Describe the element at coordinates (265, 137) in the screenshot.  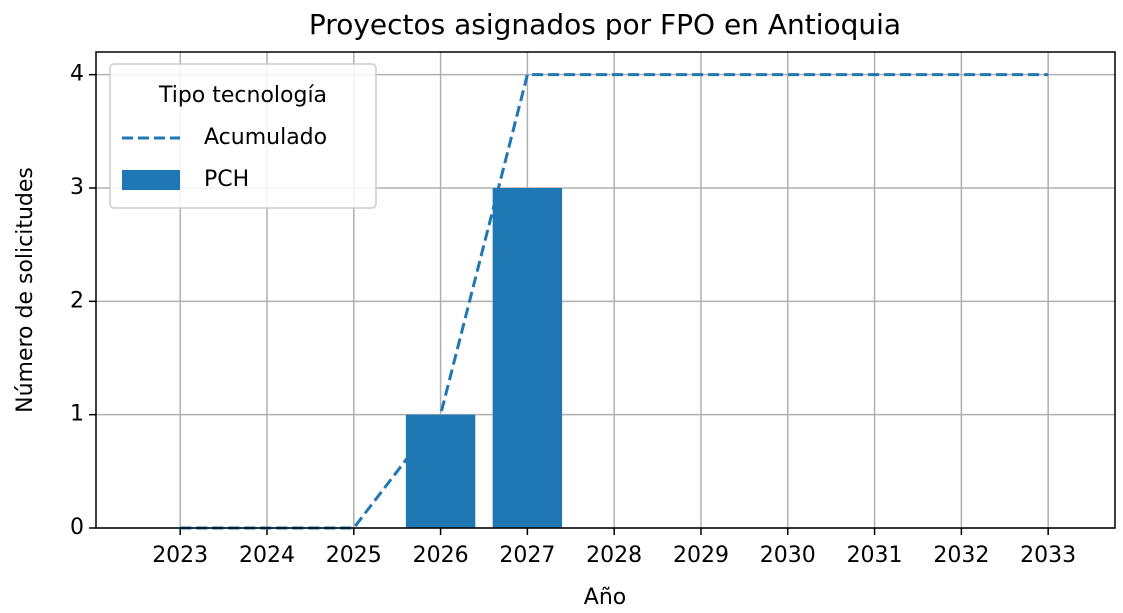
I see `legend-label: Acumulado` at that location.